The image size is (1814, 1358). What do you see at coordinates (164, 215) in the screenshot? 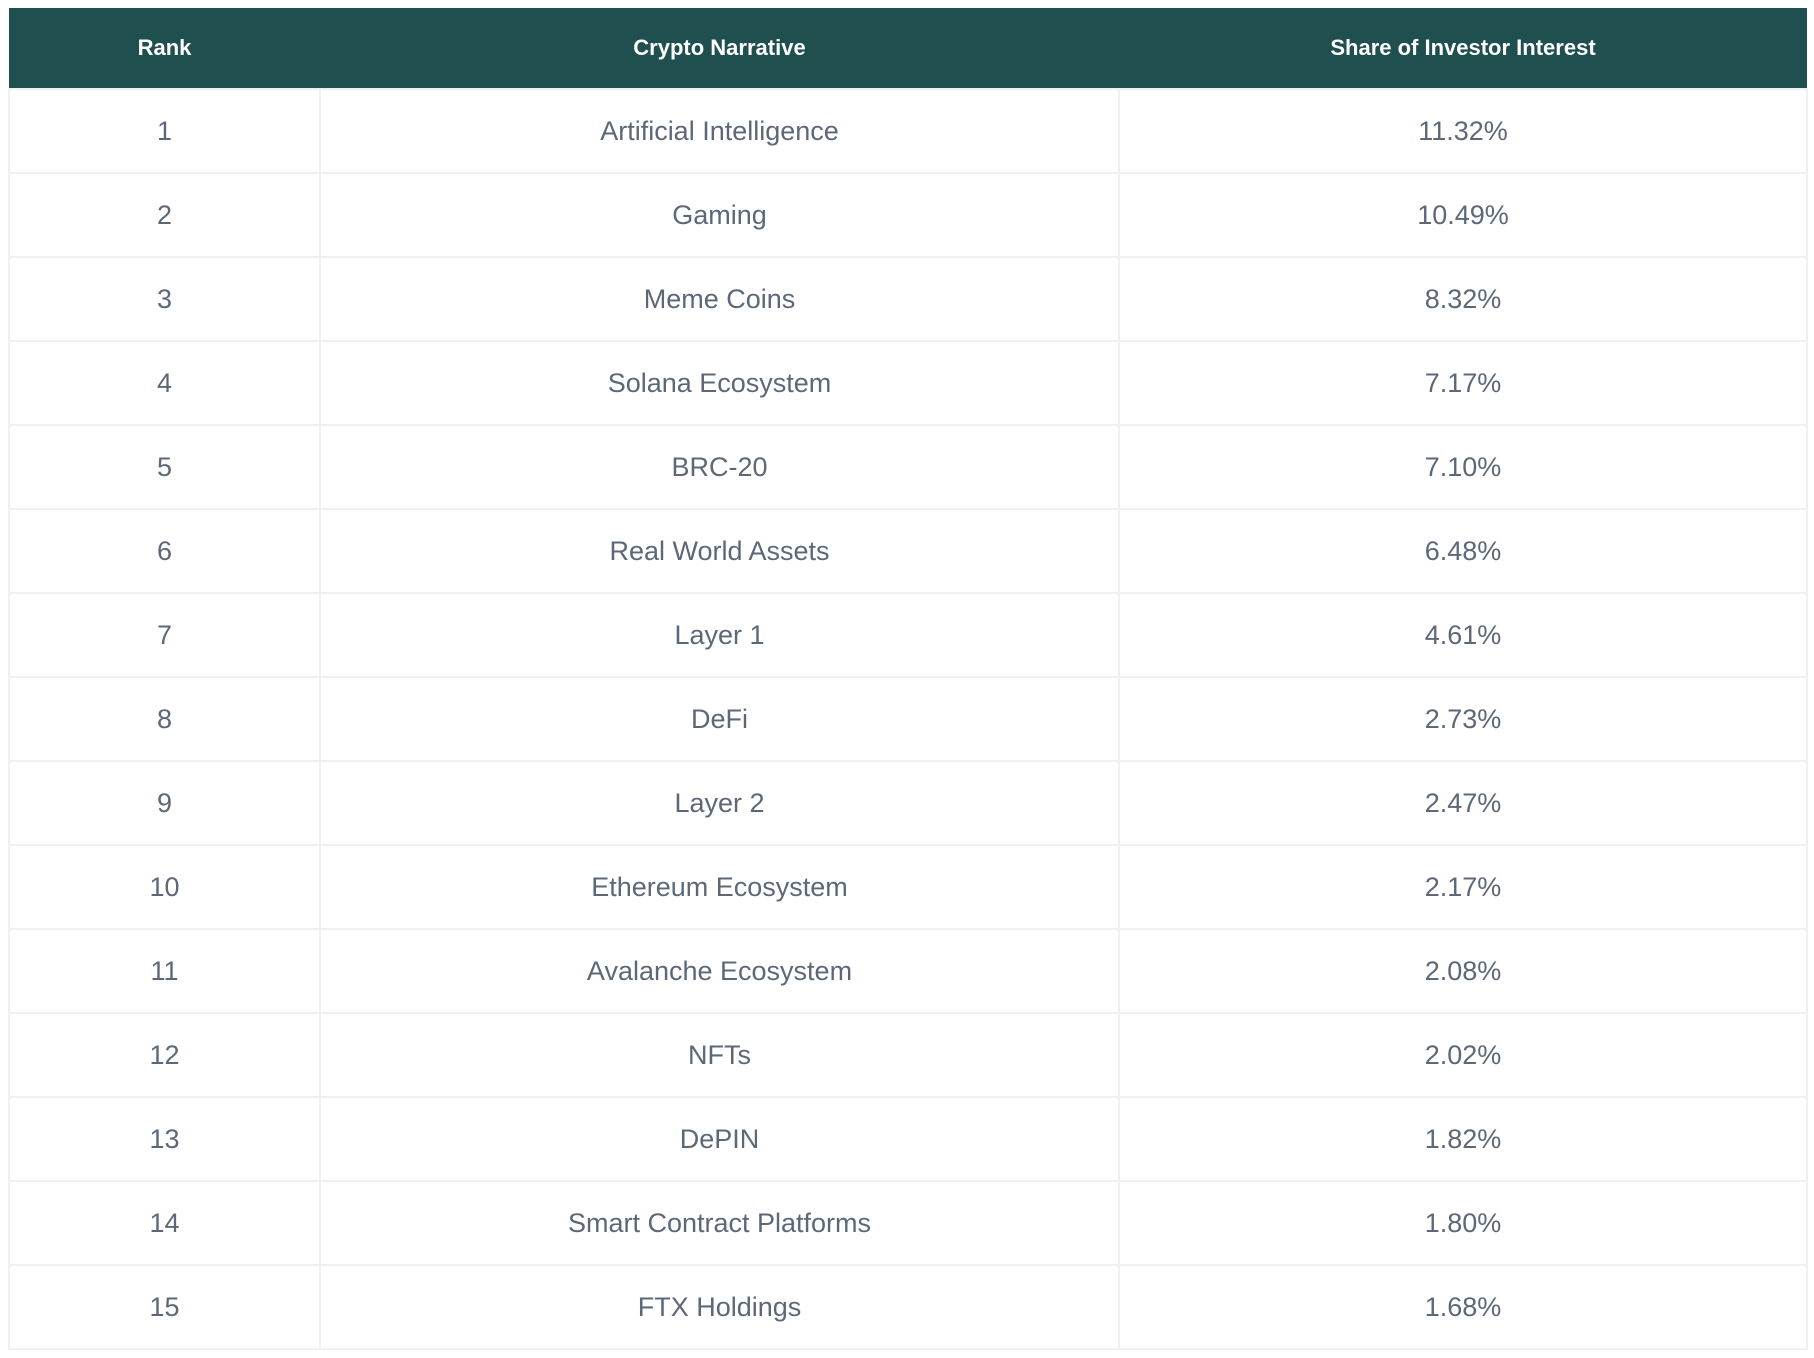
I see `rank-cell: 2` at bounding box center [164, 215].